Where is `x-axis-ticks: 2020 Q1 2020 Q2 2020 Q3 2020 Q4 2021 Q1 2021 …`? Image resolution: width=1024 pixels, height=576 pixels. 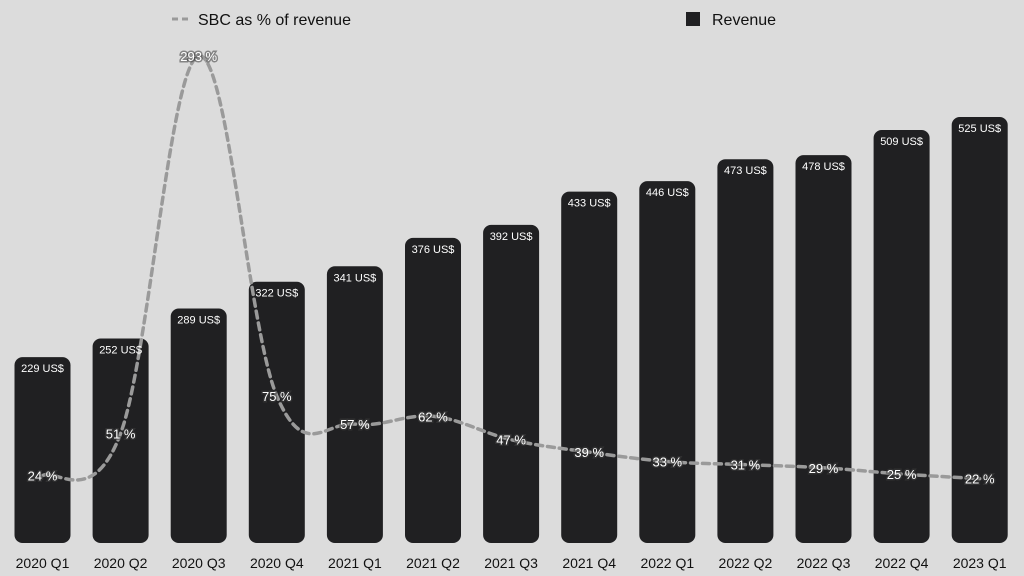 x-axis-ticks: 2020 Q1 2020 Q2 2020 Q3 2020 Q4 2021 Q1 2021 … is located at coordinates (511, 563).